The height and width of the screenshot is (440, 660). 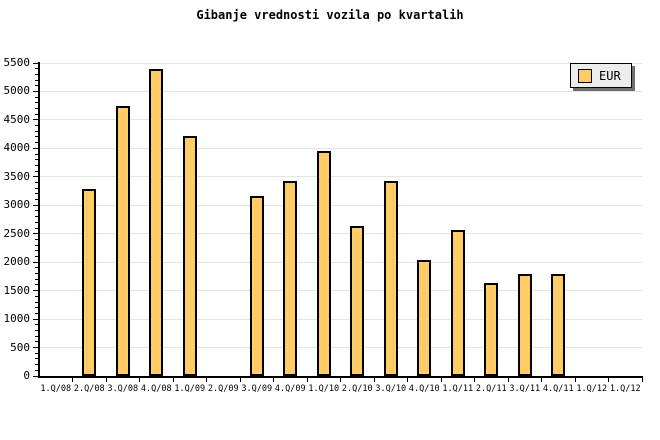 I want to click on chart-title: Gibanje vrednosti vozila po kvartalih, so click(x=330, y=15).